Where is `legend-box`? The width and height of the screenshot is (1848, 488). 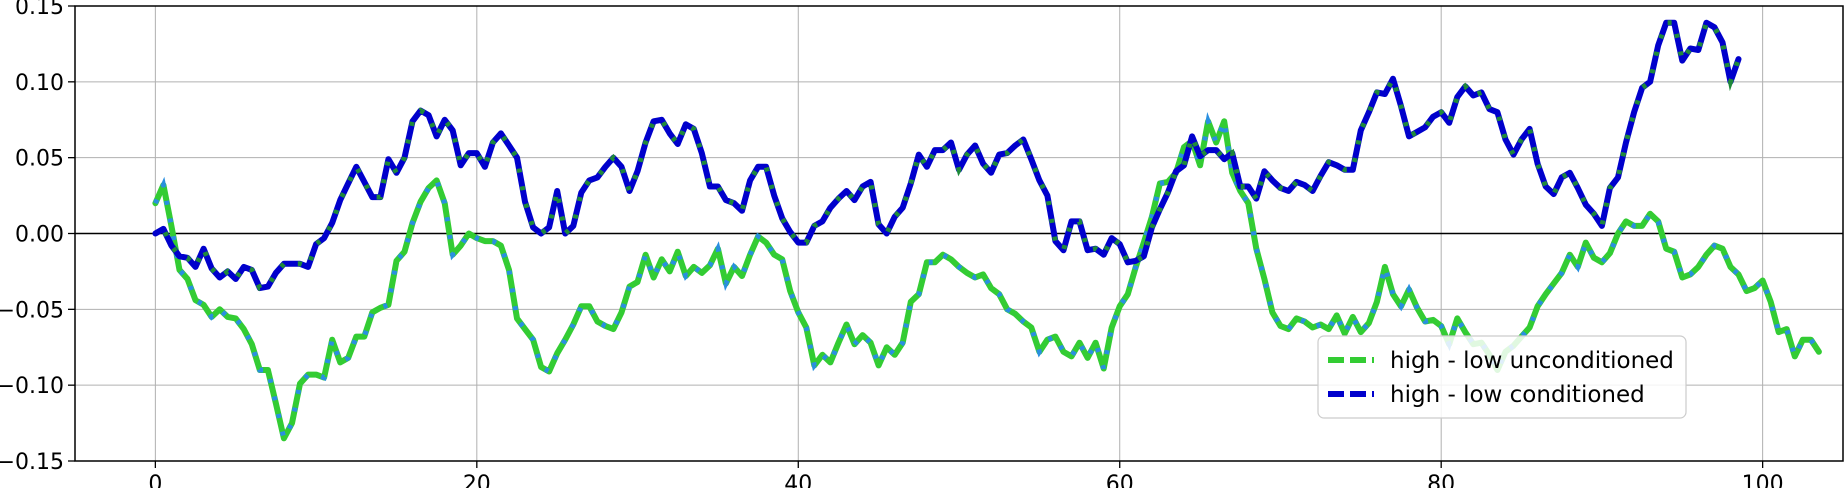
legend-box is located at coordinates (1502, 377).